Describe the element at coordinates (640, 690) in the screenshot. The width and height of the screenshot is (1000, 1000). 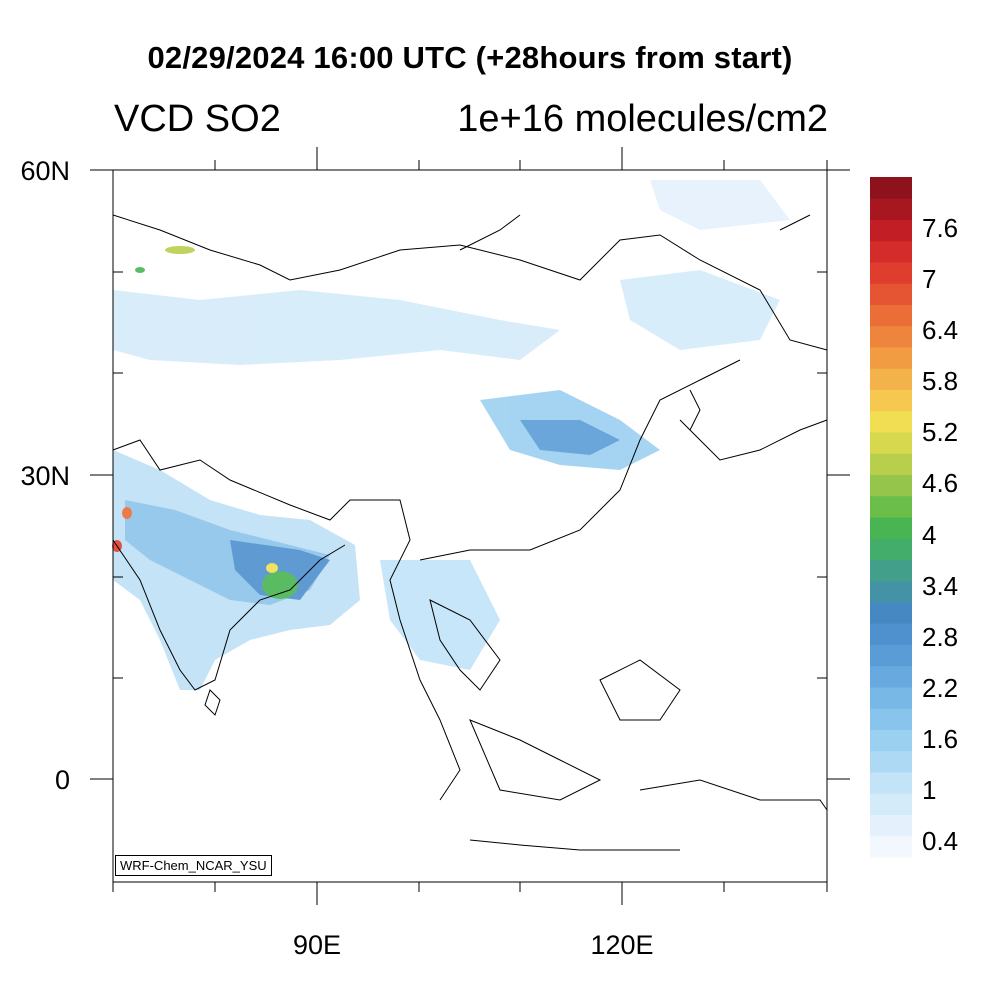
I see `coast-philippines` at that location.